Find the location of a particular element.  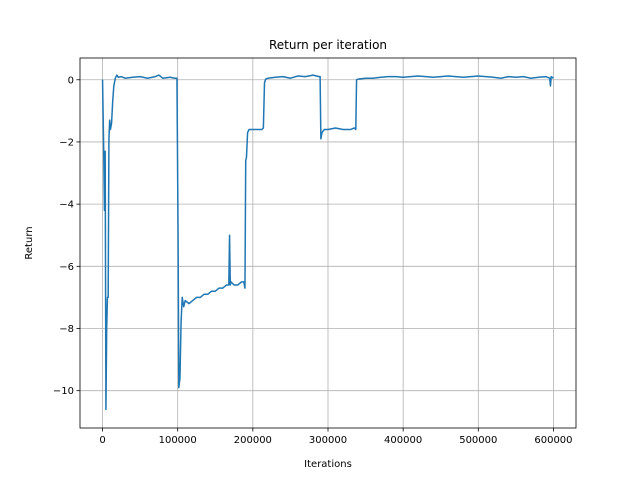

x-tick-label: 600000 is located at coordinates (553, 440).